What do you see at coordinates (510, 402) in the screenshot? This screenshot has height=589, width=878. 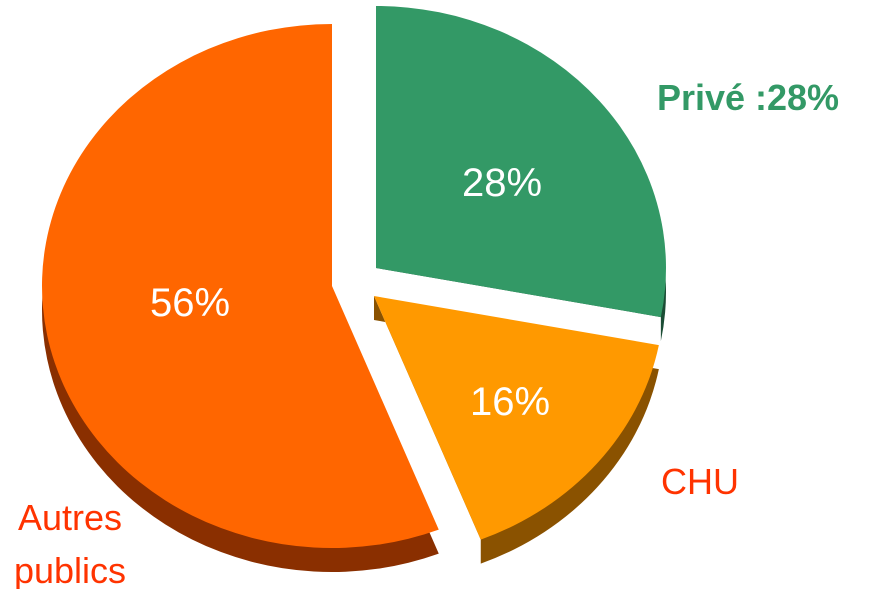 I see `value-label-chu: 16%` at bounding box center [510, 402].